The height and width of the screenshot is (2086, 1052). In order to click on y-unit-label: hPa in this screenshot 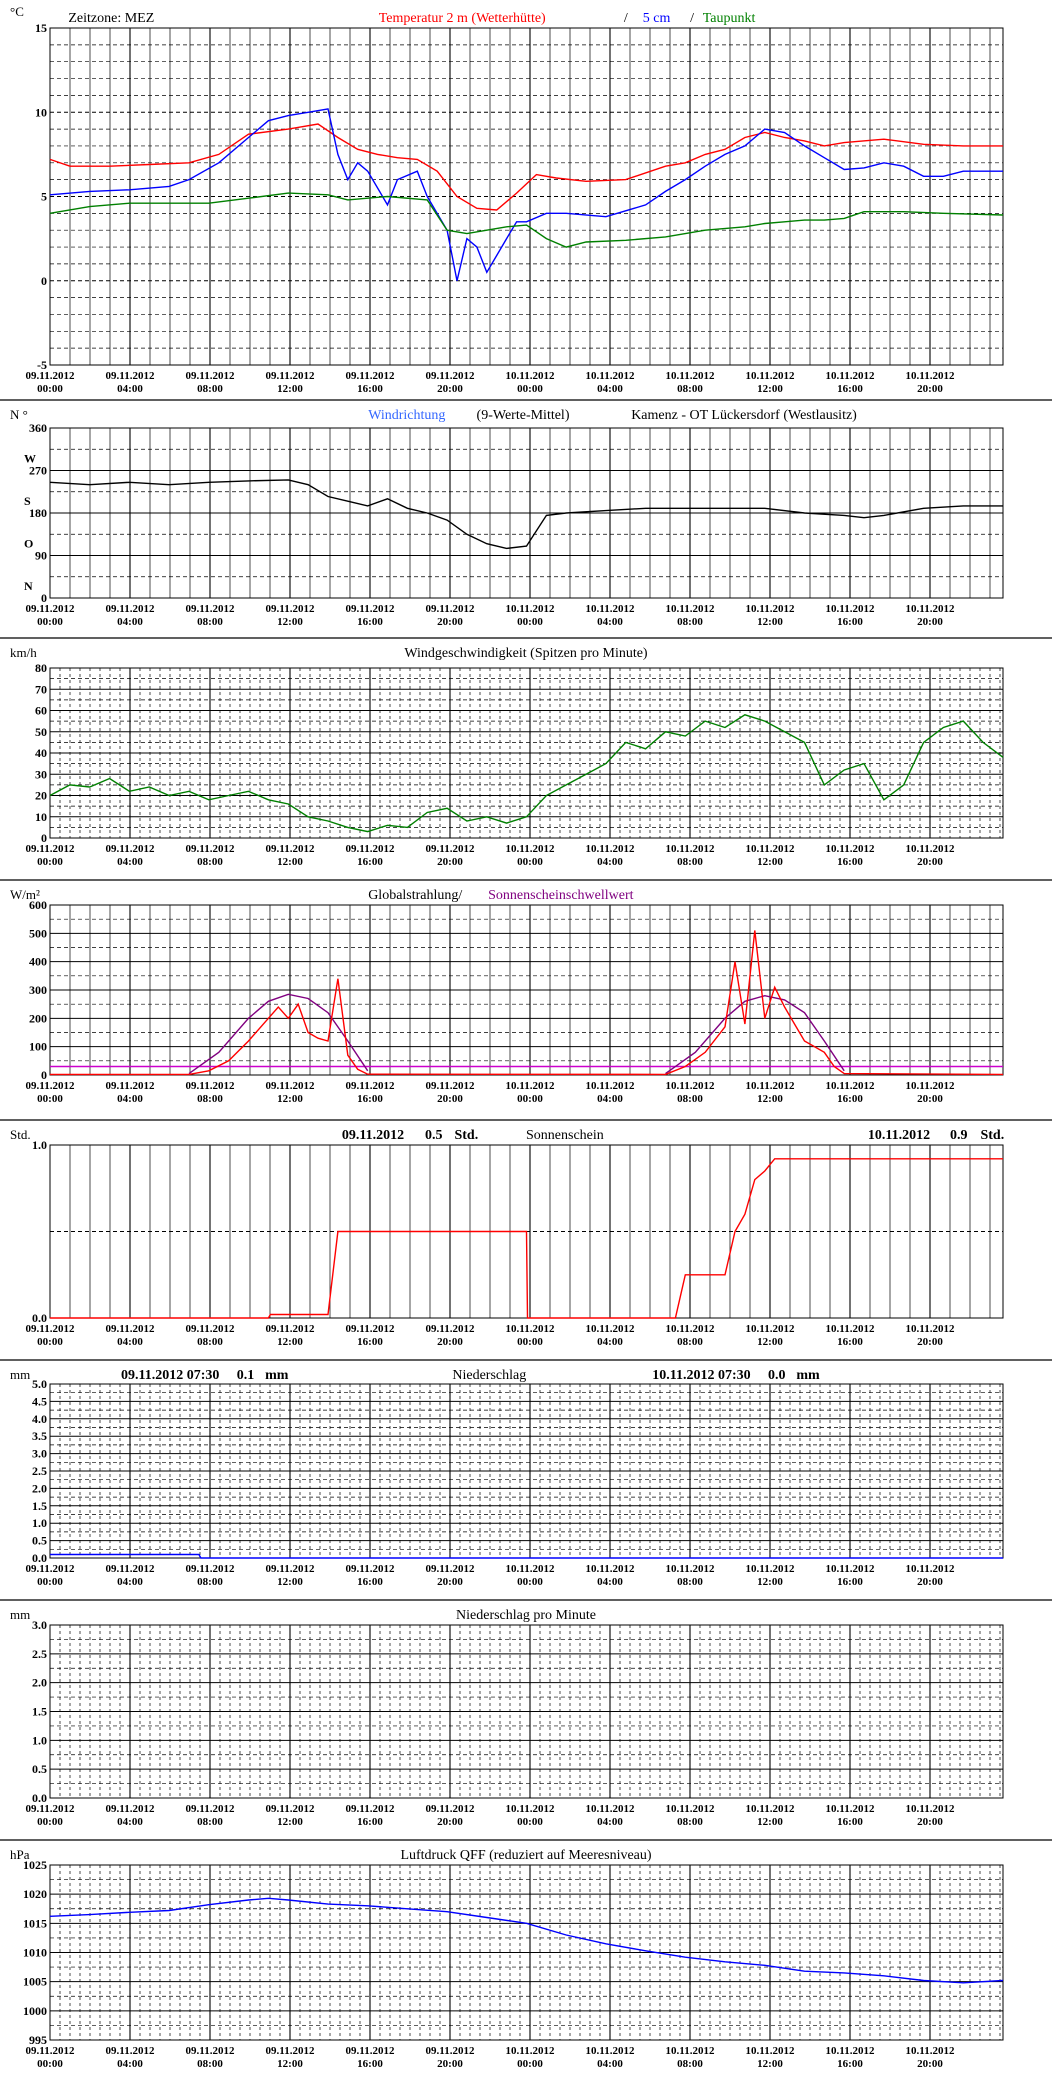, I will do `click(20, 1854)`.